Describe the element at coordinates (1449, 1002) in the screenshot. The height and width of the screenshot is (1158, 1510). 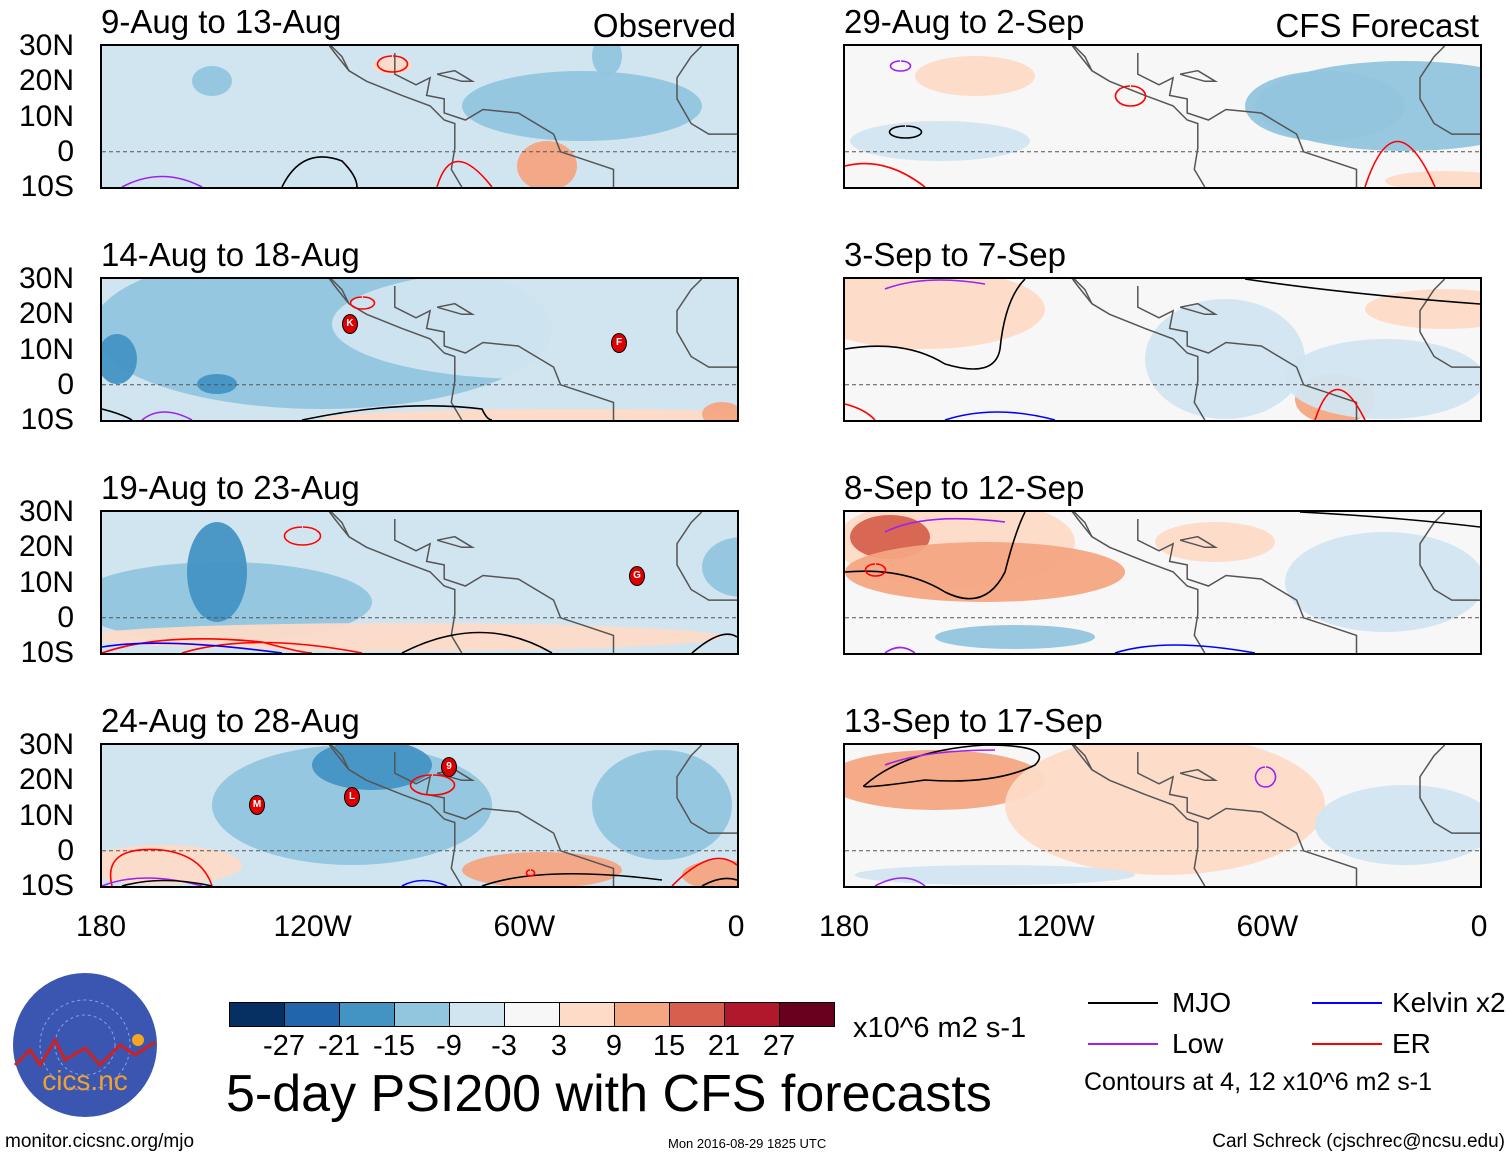
I see `legend-kelvin-label: Kelvin x2` at that location.